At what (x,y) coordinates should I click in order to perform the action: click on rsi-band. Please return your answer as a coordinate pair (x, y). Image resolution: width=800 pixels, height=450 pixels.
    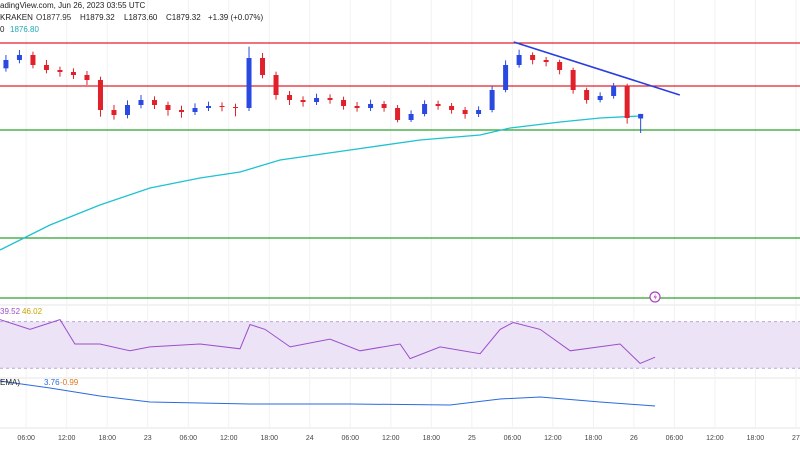
    Looking at the image, I should click on (400, 345).